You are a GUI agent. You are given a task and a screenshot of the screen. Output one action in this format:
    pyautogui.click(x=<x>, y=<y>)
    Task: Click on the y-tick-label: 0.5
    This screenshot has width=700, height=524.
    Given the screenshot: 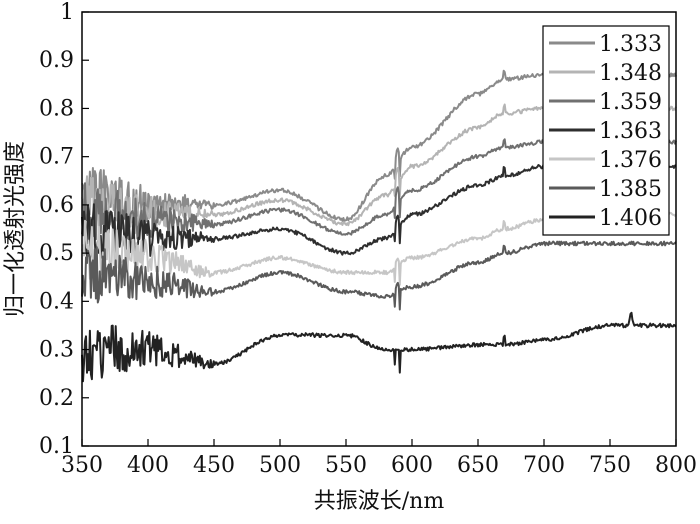 What is the action you would take?
    pyautogui.click(x=56, y=253)
    